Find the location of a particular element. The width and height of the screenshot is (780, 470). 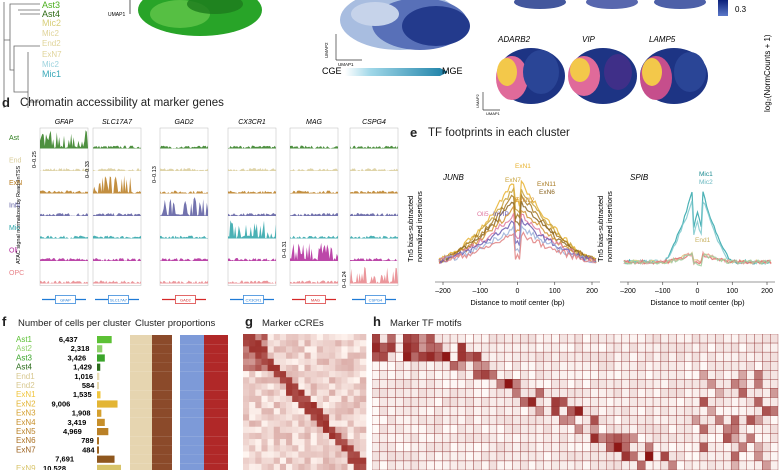

umap-gene-adarb2: ADARB2 is located at coordinates (514, 39).